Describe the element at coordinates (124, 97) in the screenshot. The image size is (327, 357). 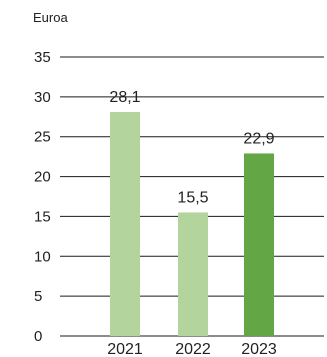
I see `data-label-2021: 28,1` at that location.